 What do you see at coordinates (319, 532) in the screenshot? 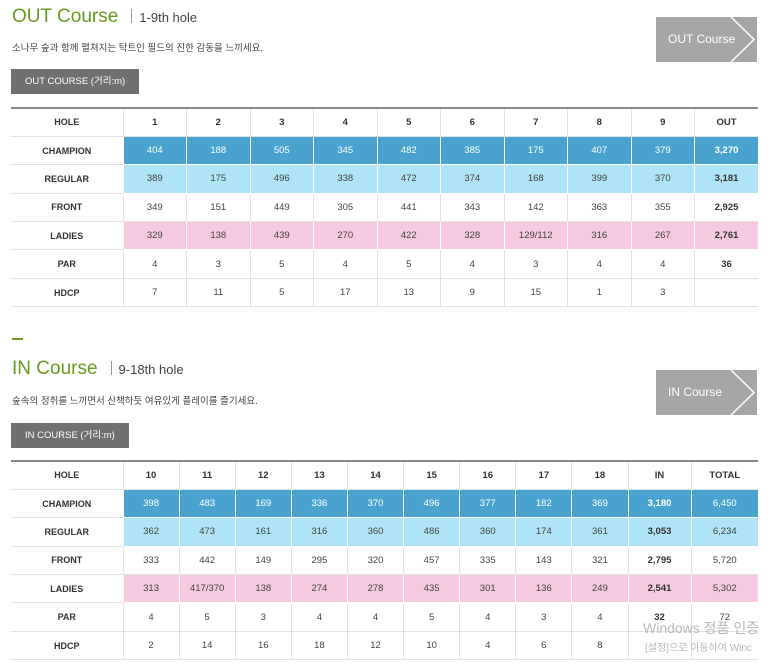
I see `table-cell: 316` at bounding box center [319, 532].